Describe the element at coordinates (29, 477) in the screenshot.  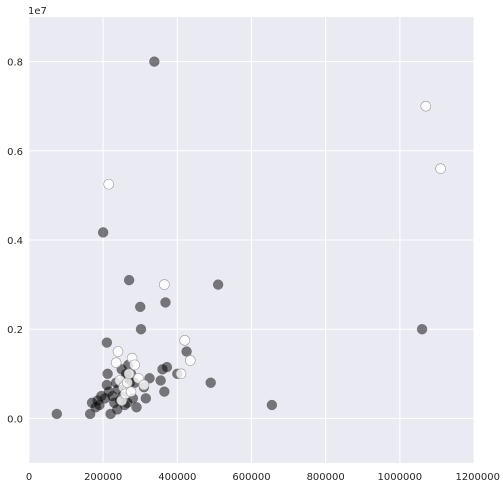
I see `x-tick-label: 0` at that location.